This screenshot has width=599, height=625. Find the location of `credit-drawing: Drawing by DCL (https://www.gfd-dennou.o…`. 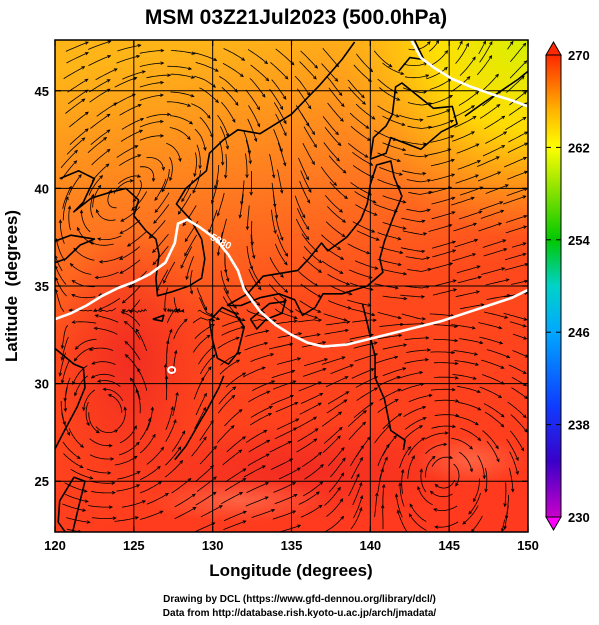

credit-drawing: Drawing by DCL (https://www.gfd-dennou.o… is located at coordinates (299, 599).